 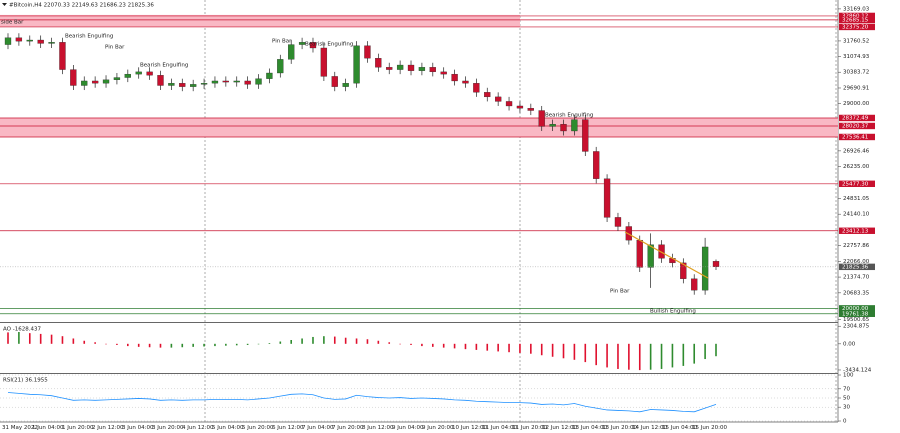 I want to click on level-label: 32860.12, so click(x=855, y=16).